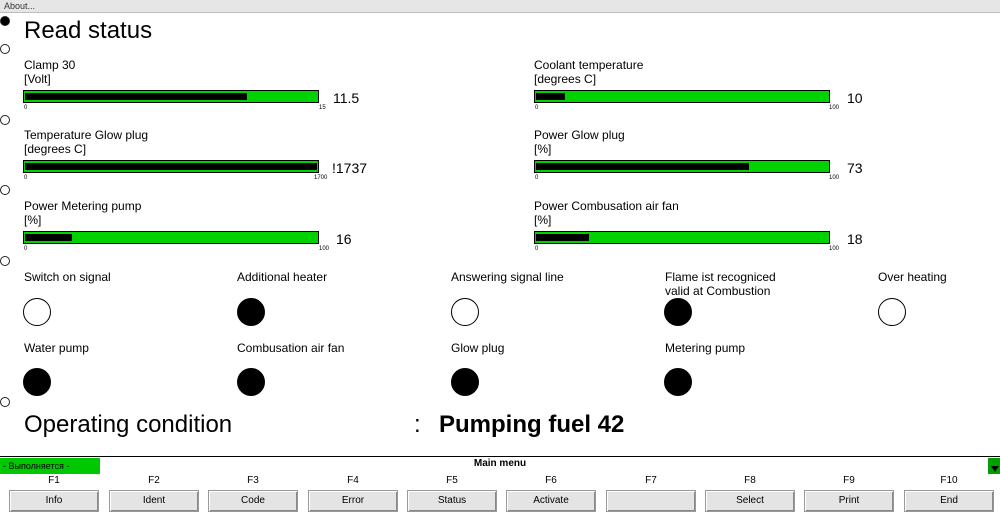 The width and height of the screenshot is (1000, 515). I want to click on gauge-label: Power Combusation air fan, so click(606, 206).